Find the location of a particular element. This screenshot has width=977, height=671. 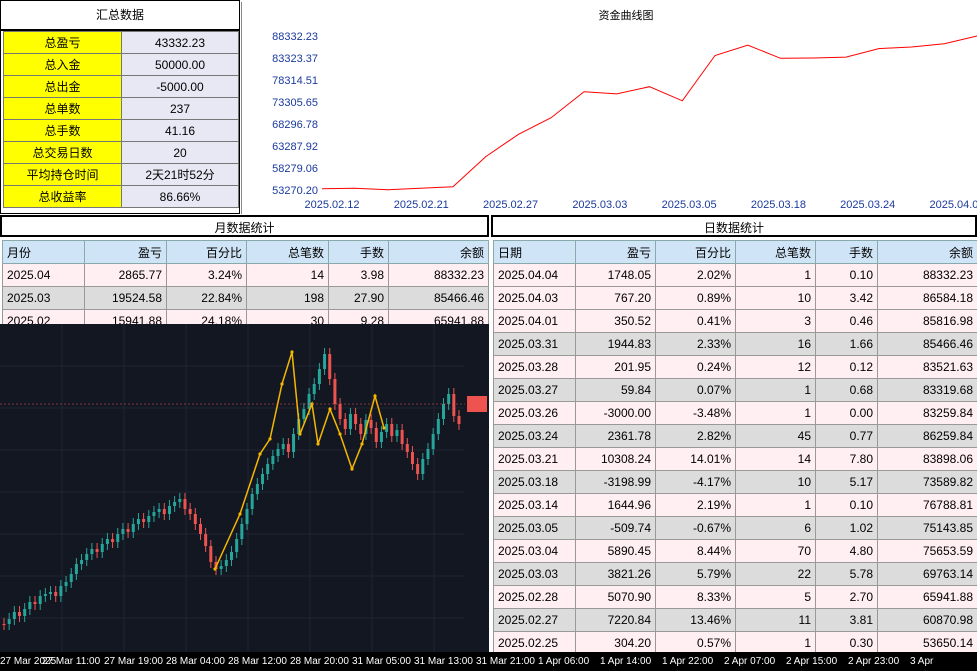

monthly-cell: 14 is located at coordinates (287, 275).